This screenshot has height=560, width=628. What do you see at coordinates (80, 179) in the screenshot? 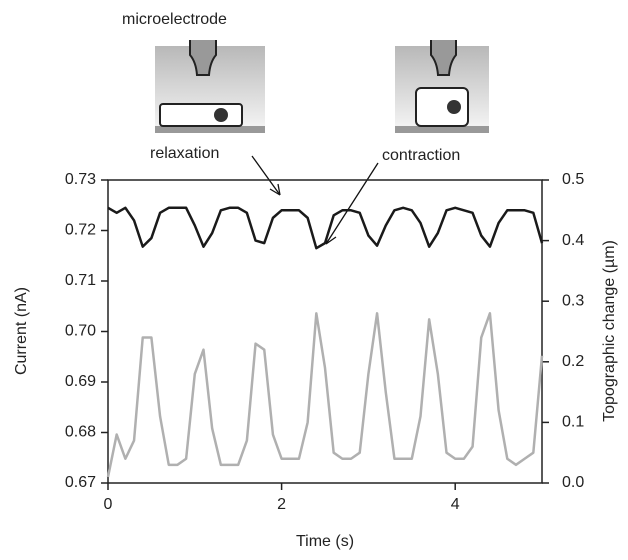
I see `y-tick-label: 0.73` at bounding box center [80, 179].